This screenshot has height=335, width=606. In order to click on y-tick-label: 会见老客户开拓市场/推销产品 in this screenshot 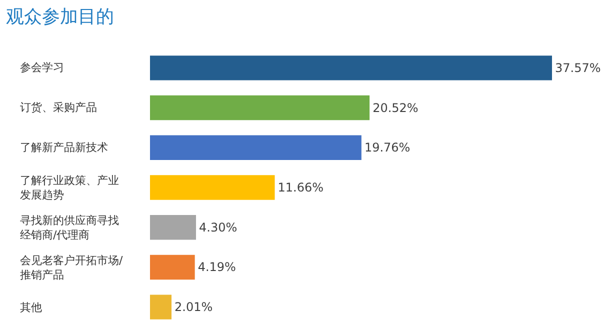, I will do `click(71, 268)`.